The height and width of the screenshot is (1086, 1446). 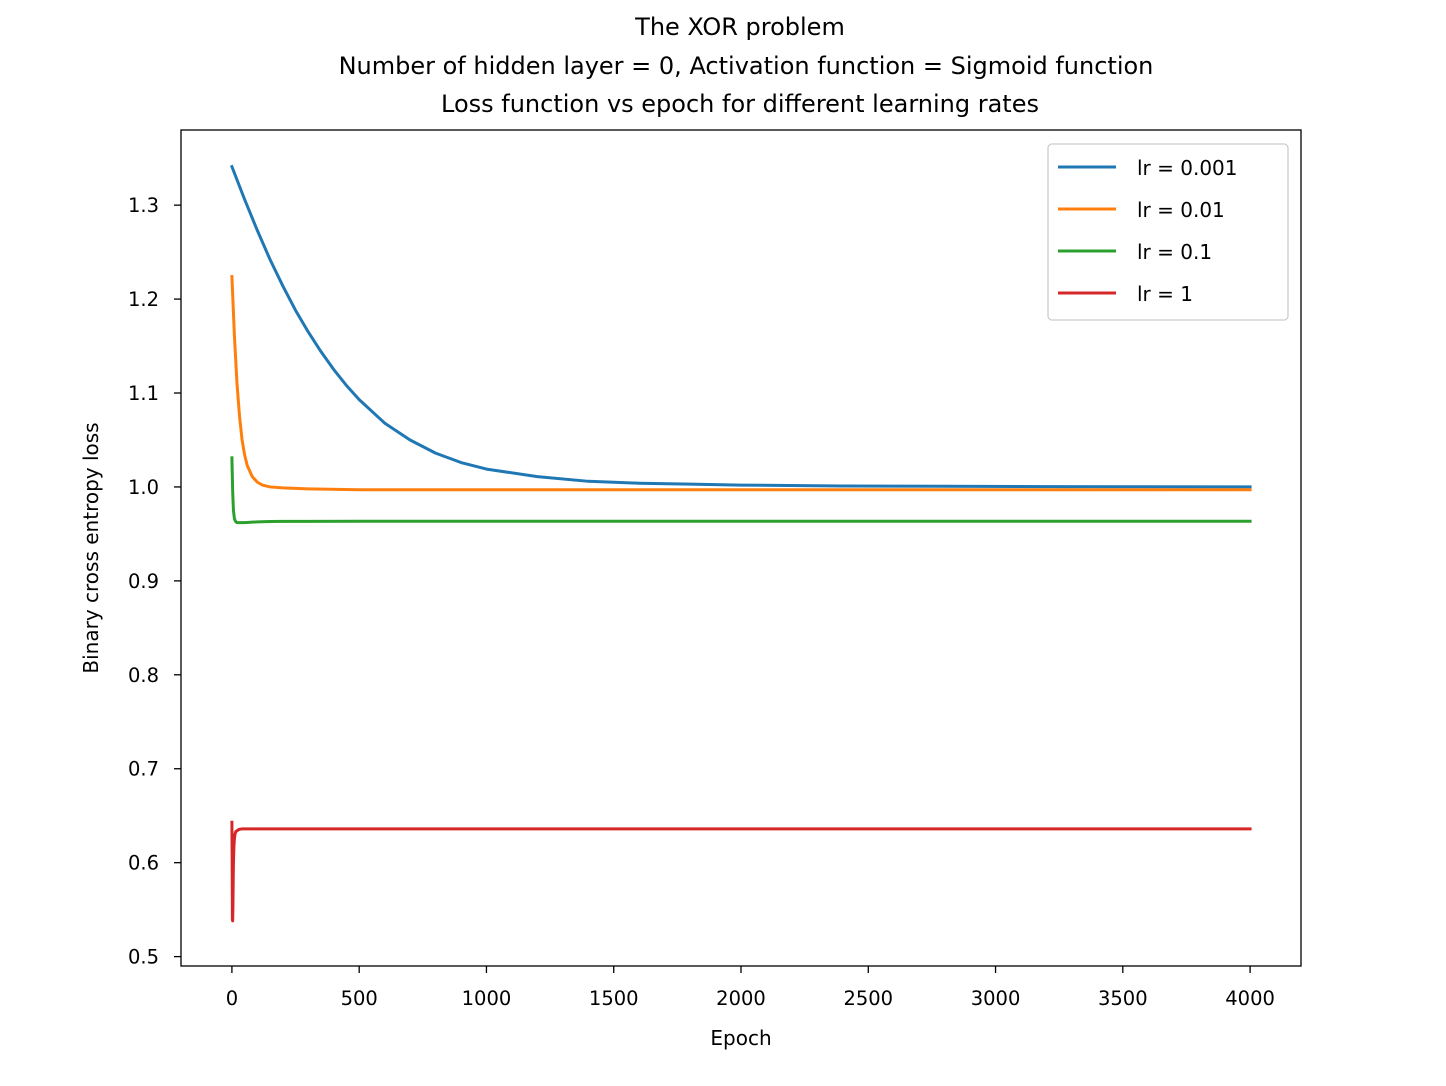 What do you see at coordinates (1250, 998) in the screenshot?
I see `x-tick-label: 4000` at bounding box center [1250, 998].